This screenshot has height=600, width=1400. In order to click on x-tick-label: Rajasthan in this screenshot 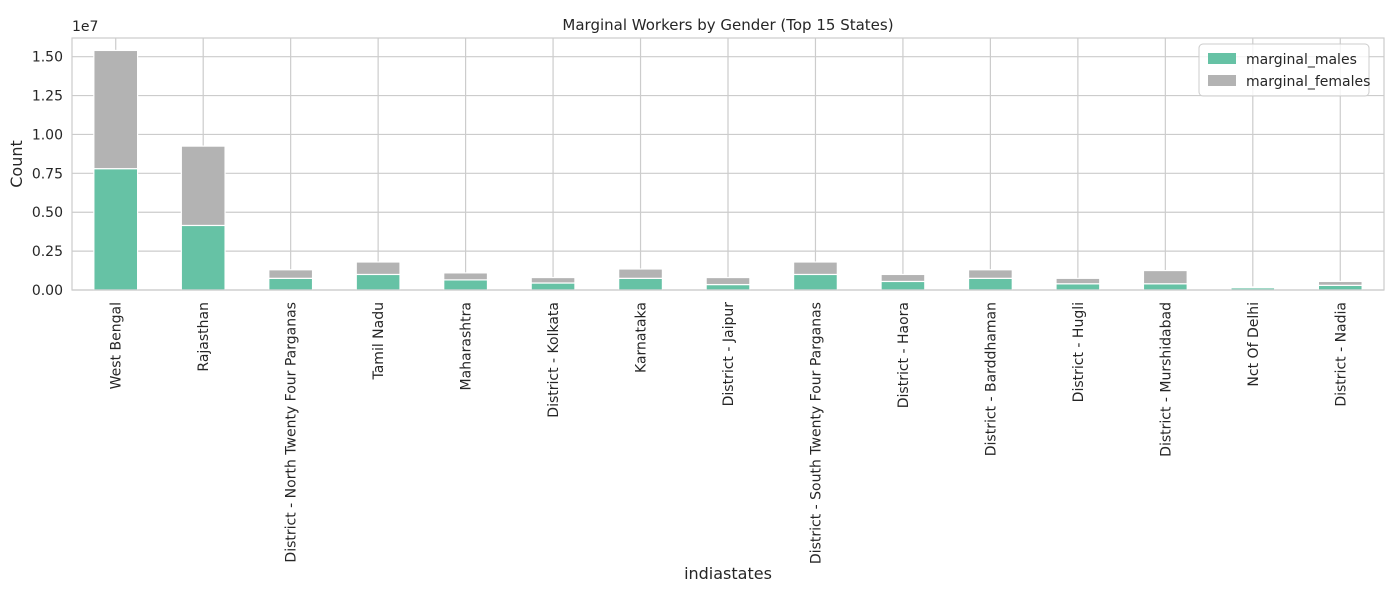, I will do `click(204, 337)`.